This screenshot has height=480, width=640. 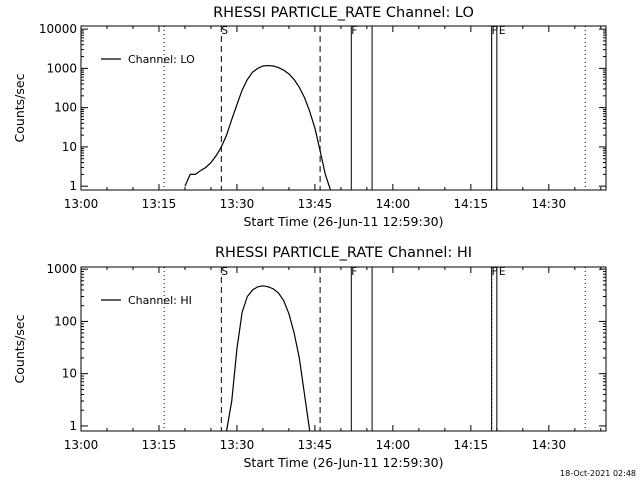 What do you see at coordinates (58, 29) in the screenshot?
I see `y-tick-label: 10000` at bounding box center [58, 29].